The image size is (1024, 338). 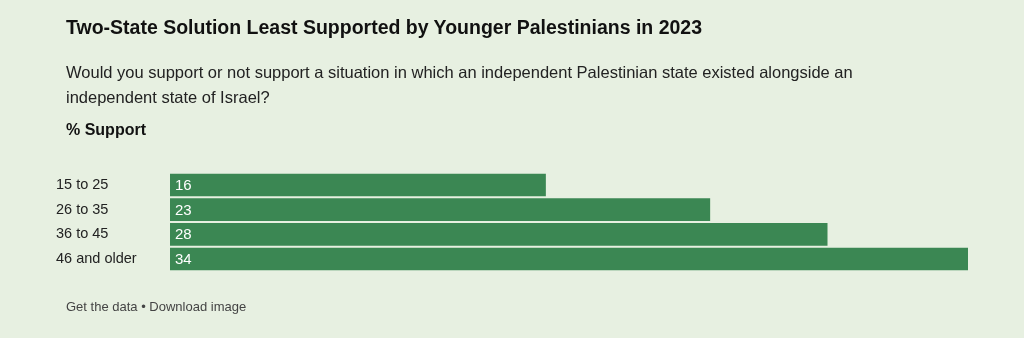 I want to click on data-label: 23, so click(x=183, y=209).